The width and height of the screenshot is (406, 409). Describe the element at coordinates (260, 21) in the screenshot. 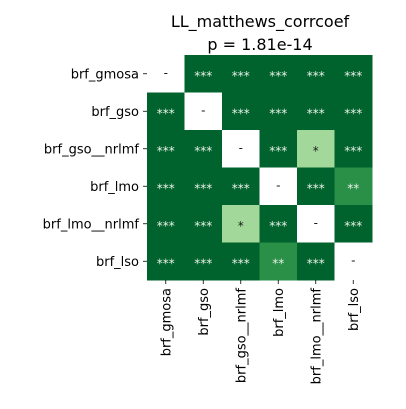

I see `chart-title: LL_matthews_corrcoef` at that location.